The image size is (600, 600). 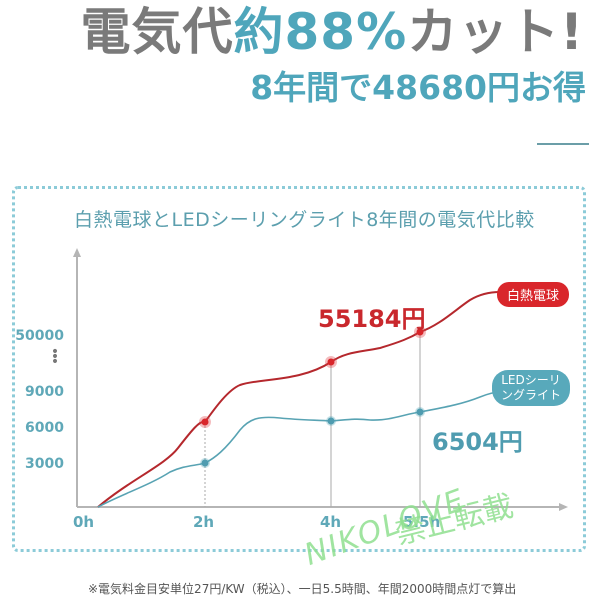 I want to click on red-total-label: 55184円, so click(x=372, y=319).